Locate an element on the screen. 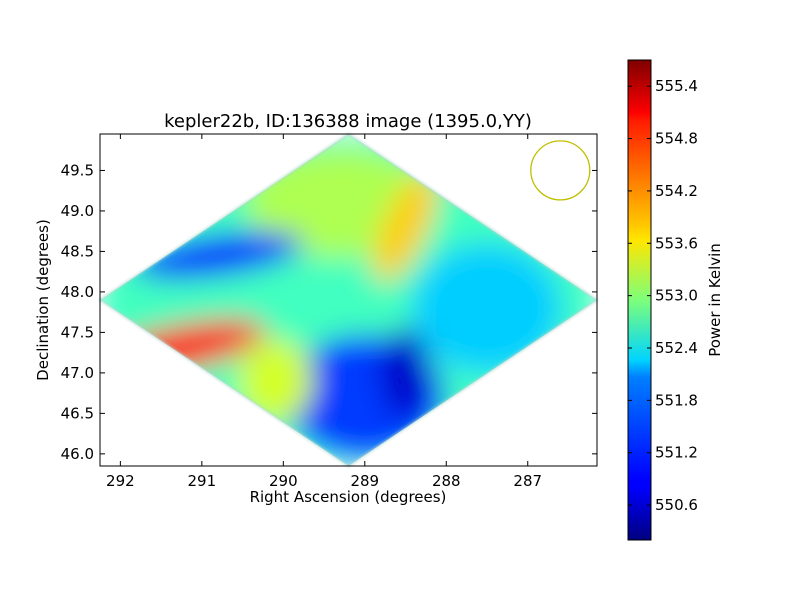  colorbar-tick-label: 554.8 is located at coordinates (676, 139).